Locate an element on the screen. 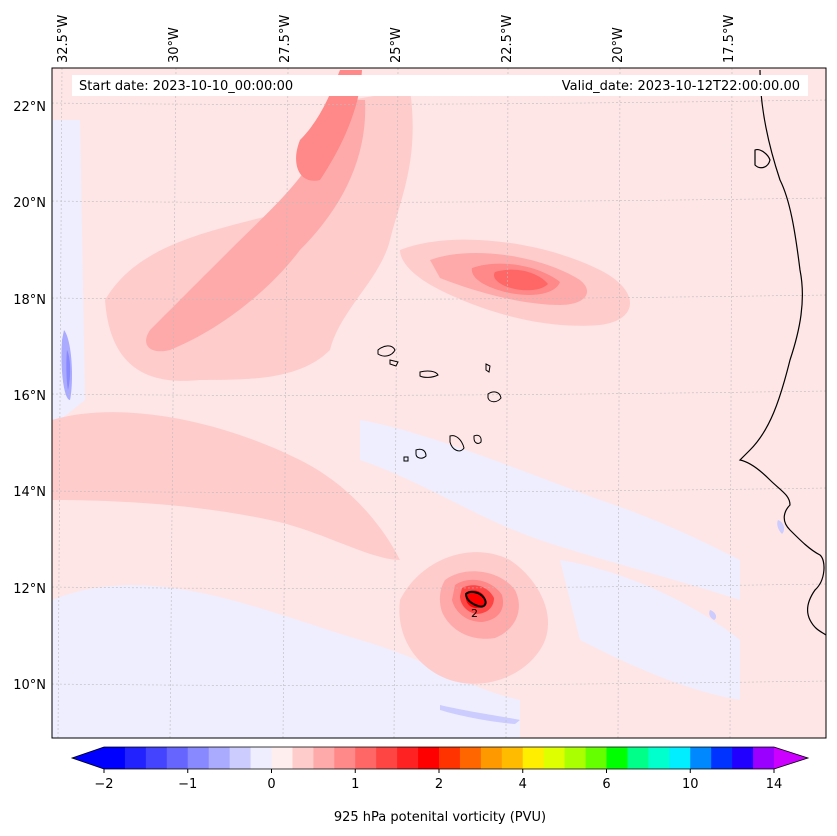 Image resolution: width=837 pixels, height=836 pixels. colorbar-segments is located at coordinates (439, 758).